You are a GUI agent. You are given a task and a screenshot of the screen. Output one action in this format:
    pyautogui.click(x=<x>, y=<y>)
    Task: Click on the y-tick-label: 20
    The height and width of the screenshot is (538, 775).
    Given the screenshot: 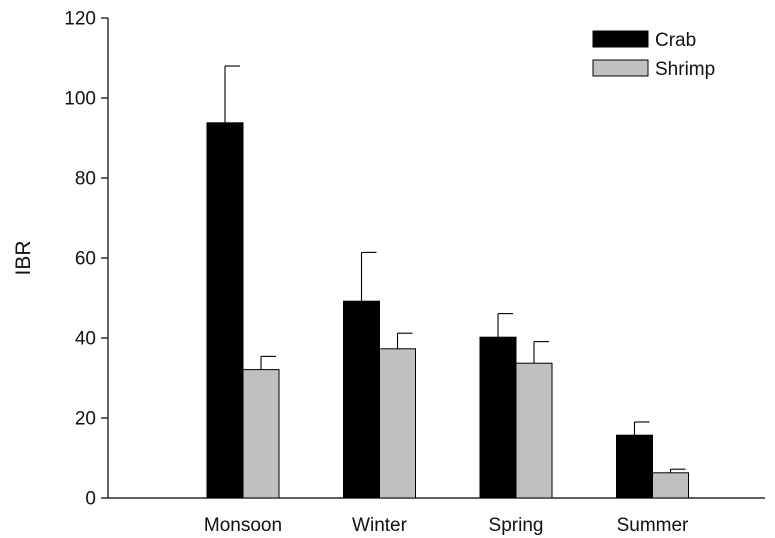 What is the action you would take?
    pyautogui.click(x=85, y=419)
    